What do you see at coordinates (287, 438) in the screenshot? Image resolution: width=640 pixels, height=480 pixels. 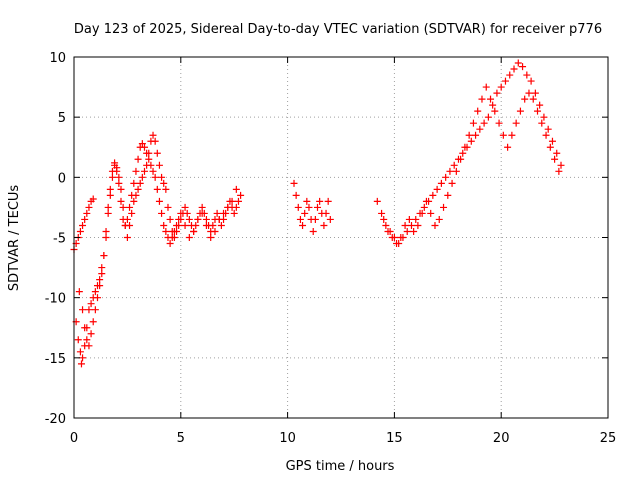 I see `x-tick-label: 10` at bounding box center [287, 438].